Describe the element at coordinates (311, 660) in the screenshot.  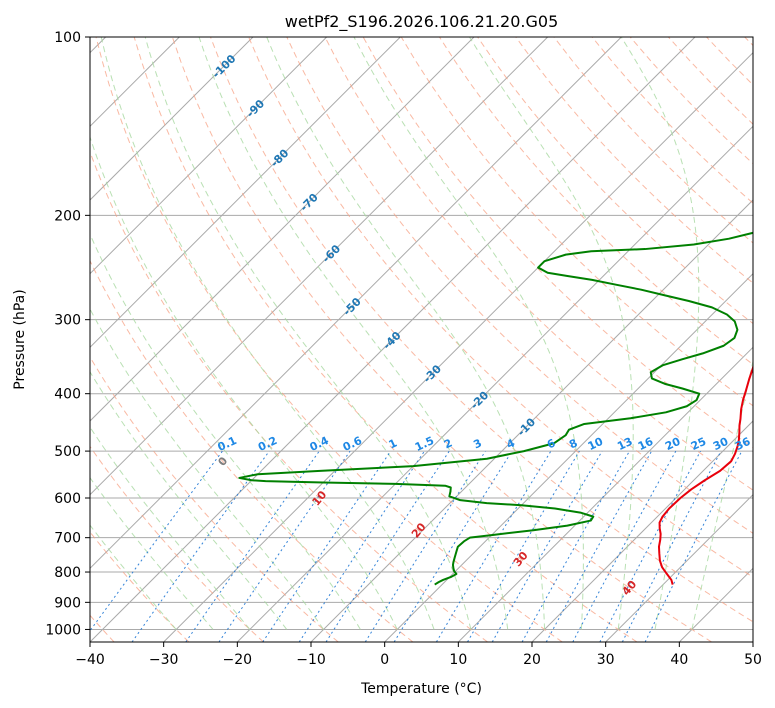
I see `x-tick-label: −10` at that location.